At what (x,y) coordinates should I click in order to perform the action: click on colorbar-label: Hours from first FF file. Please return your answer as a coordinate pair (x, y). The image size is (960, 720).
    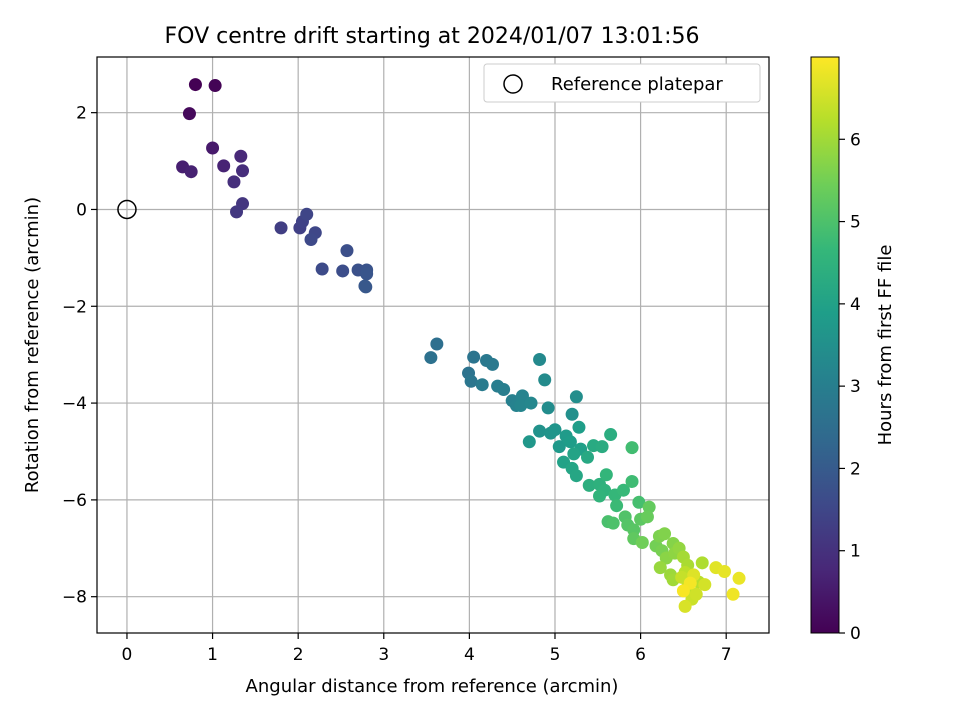
    Looking at the image, I should click on (885, 345).